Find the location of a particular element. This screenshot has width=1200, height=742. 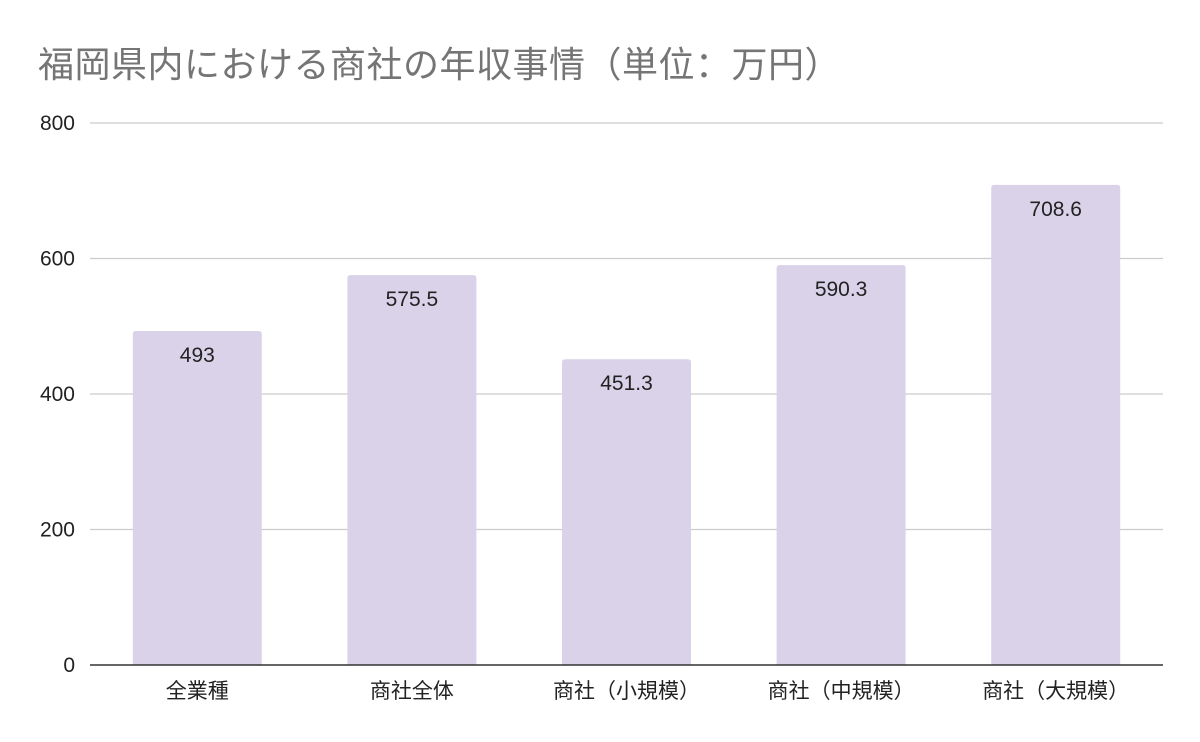

data-label: 575.5 is located at coordinates (412, 299).